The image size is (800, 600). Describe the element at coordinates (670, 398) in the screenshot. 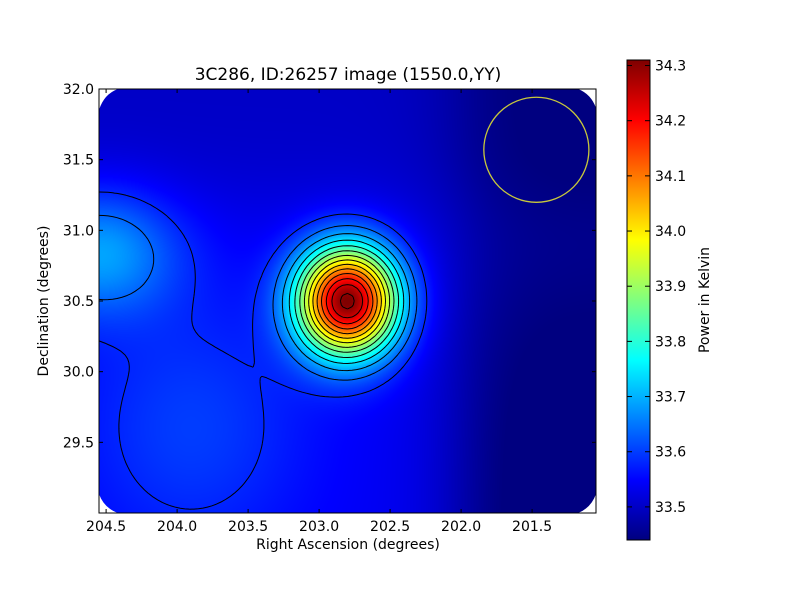

I see `colorbar-tick-label: 33.7` at that location.